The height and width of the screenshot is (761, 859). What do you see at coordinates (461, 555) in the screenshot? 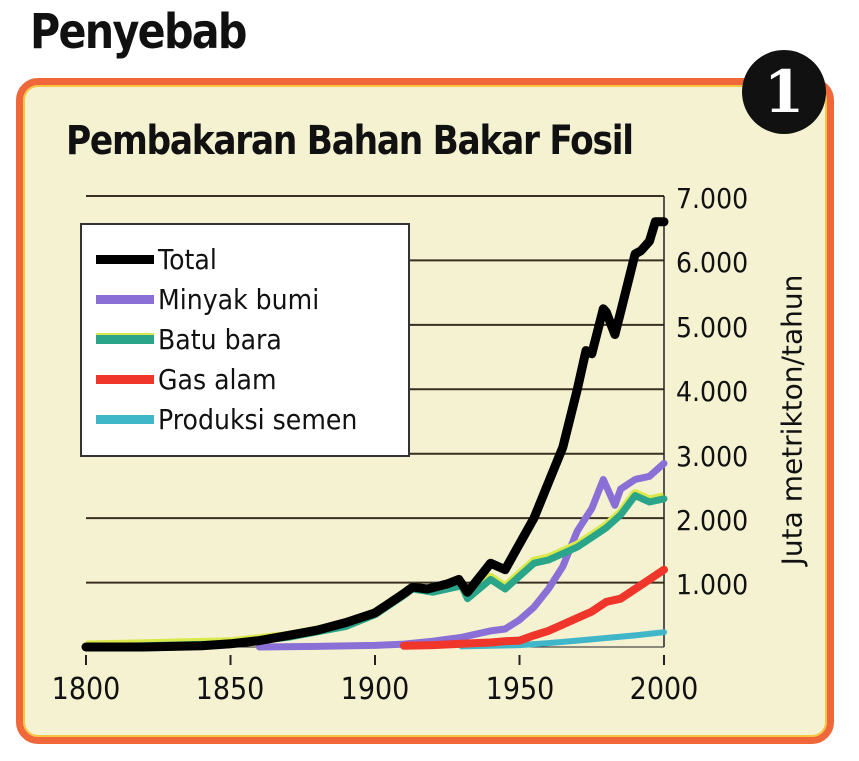
I see `series-minyak-bumi` at bounding box center [461, 555].